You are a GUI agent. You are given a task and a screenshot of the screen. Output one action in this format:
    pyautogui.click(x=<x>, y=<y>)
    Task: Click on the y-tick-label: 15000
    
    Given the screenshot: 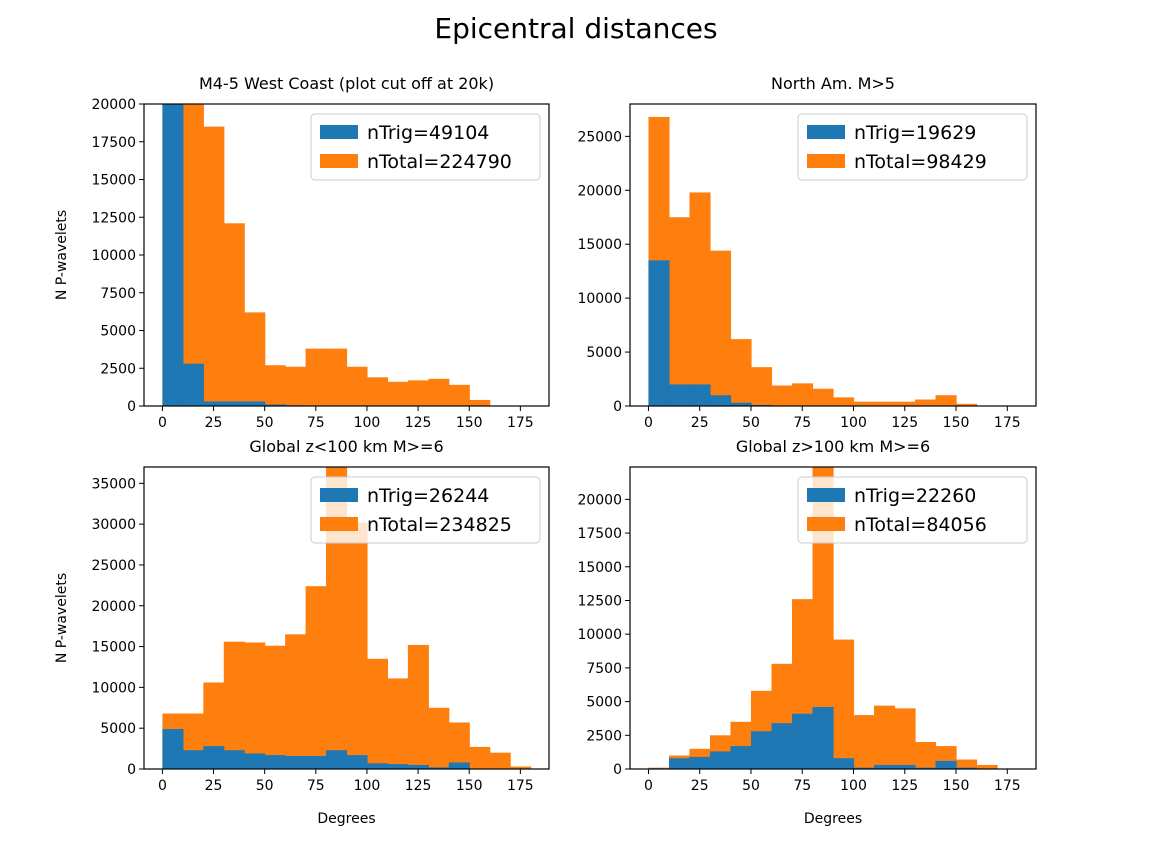 What is the action you would take?
    pyautogui.click(x=599, y=568)
    